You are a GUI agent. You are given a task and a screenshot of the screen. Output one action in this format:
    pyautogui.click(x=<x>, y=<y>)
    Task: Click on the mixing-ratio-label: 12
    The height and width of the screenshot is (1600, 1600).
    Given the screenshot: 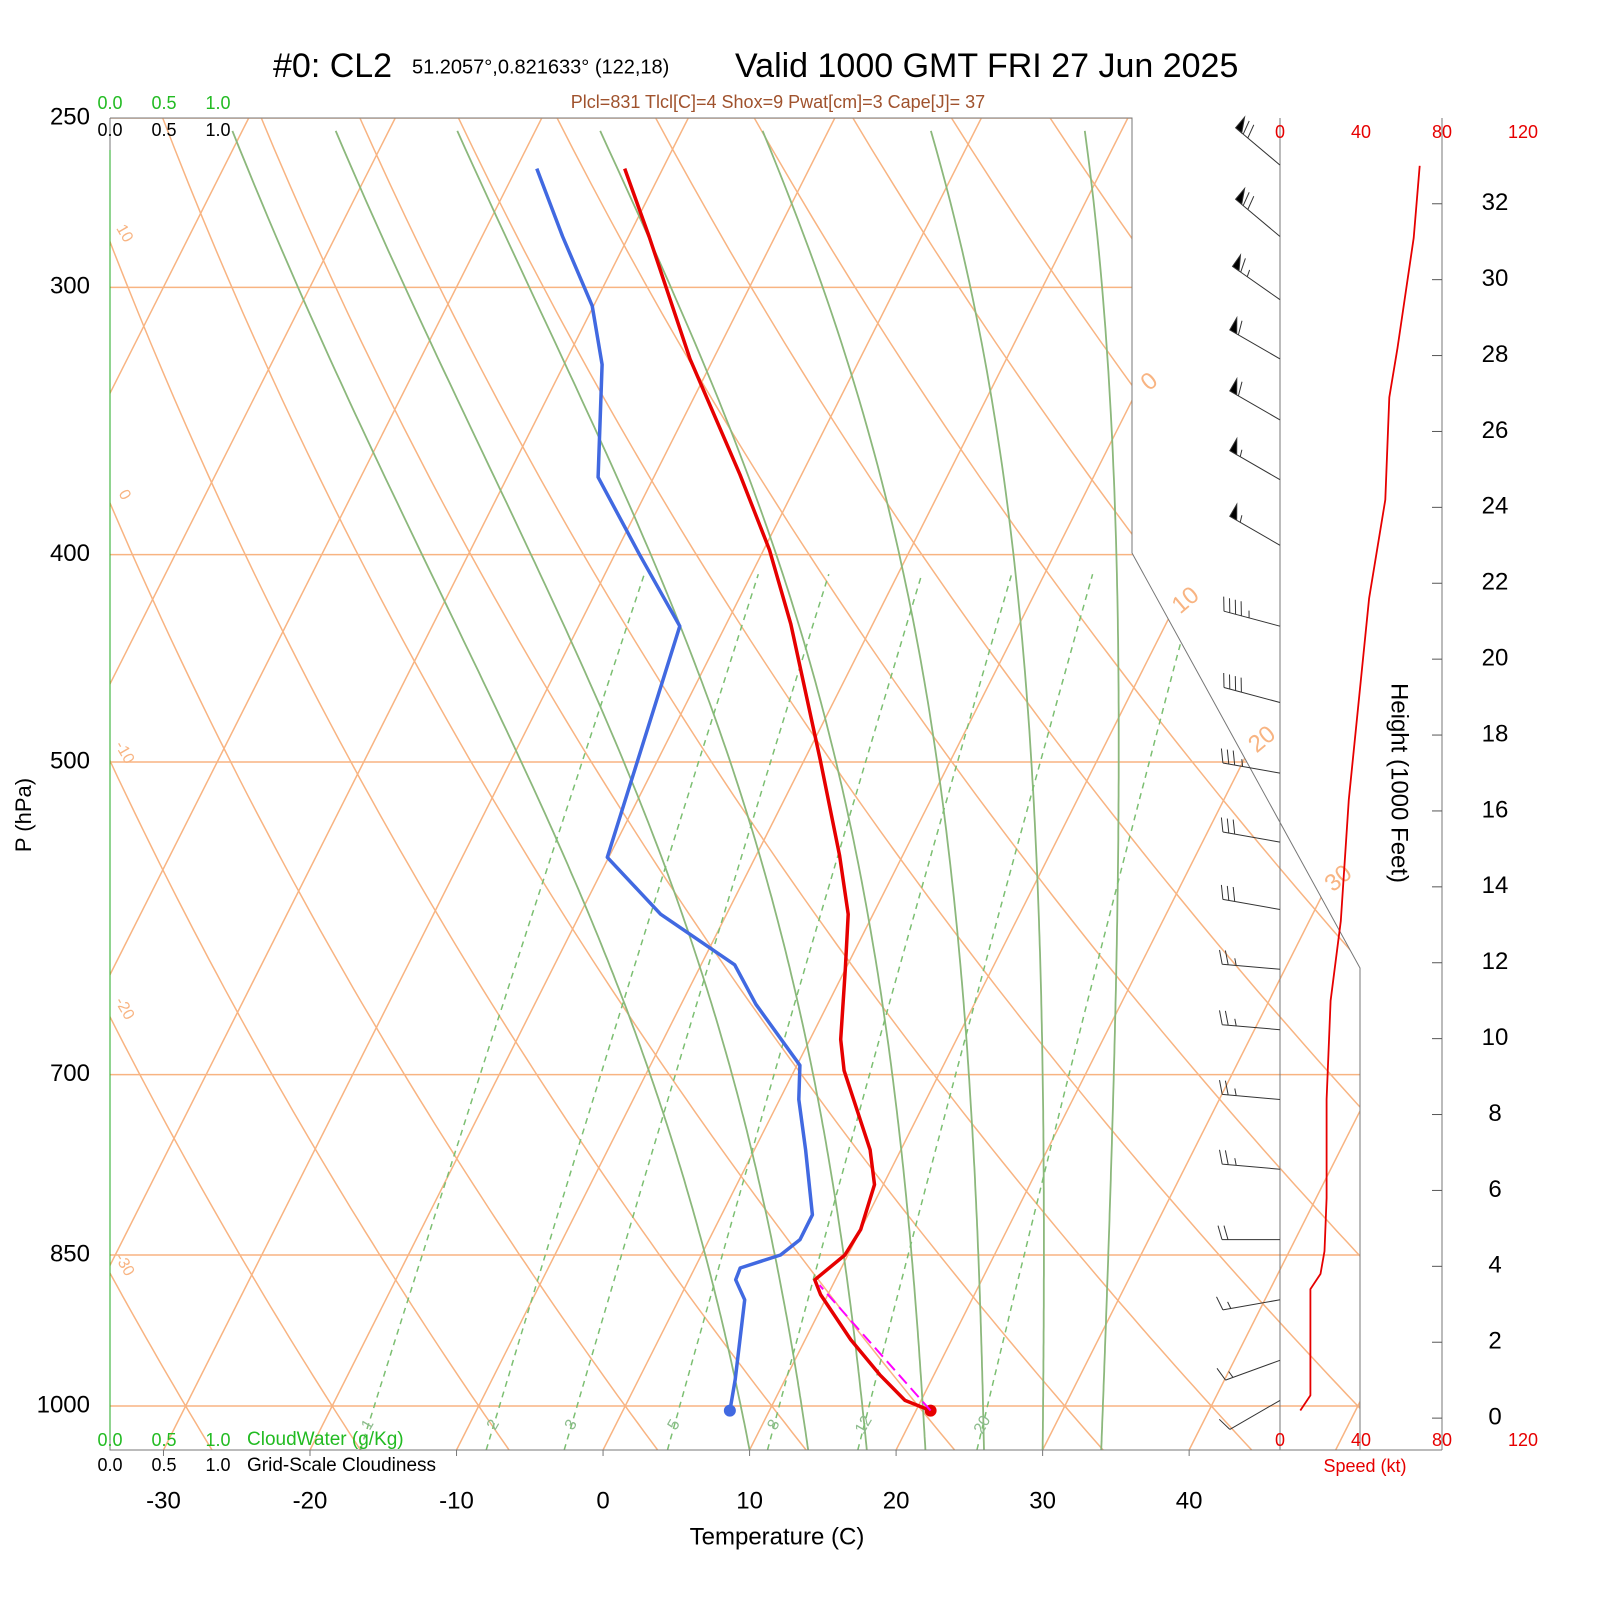 What is the action you would take?
    pyautogui.click(x=864, y=1425)
    